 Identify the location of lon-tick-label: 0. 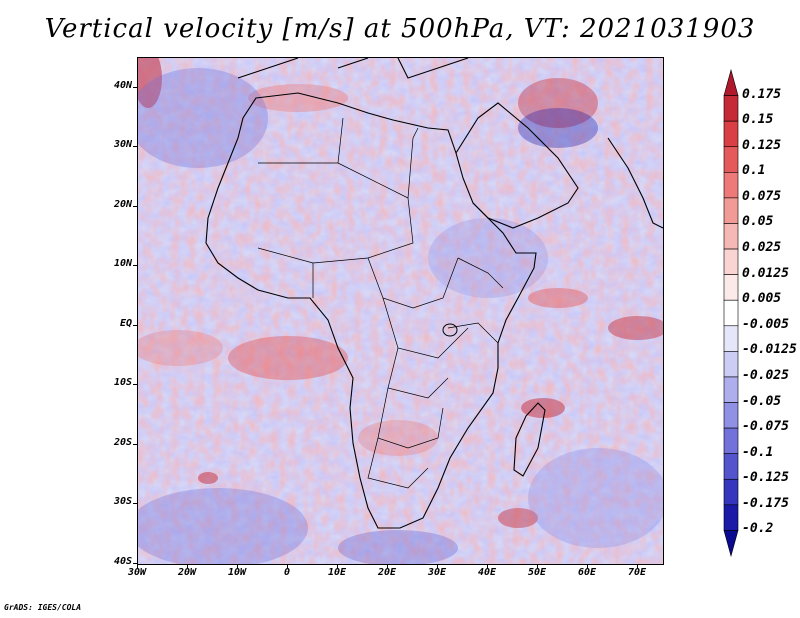
(287, 572).